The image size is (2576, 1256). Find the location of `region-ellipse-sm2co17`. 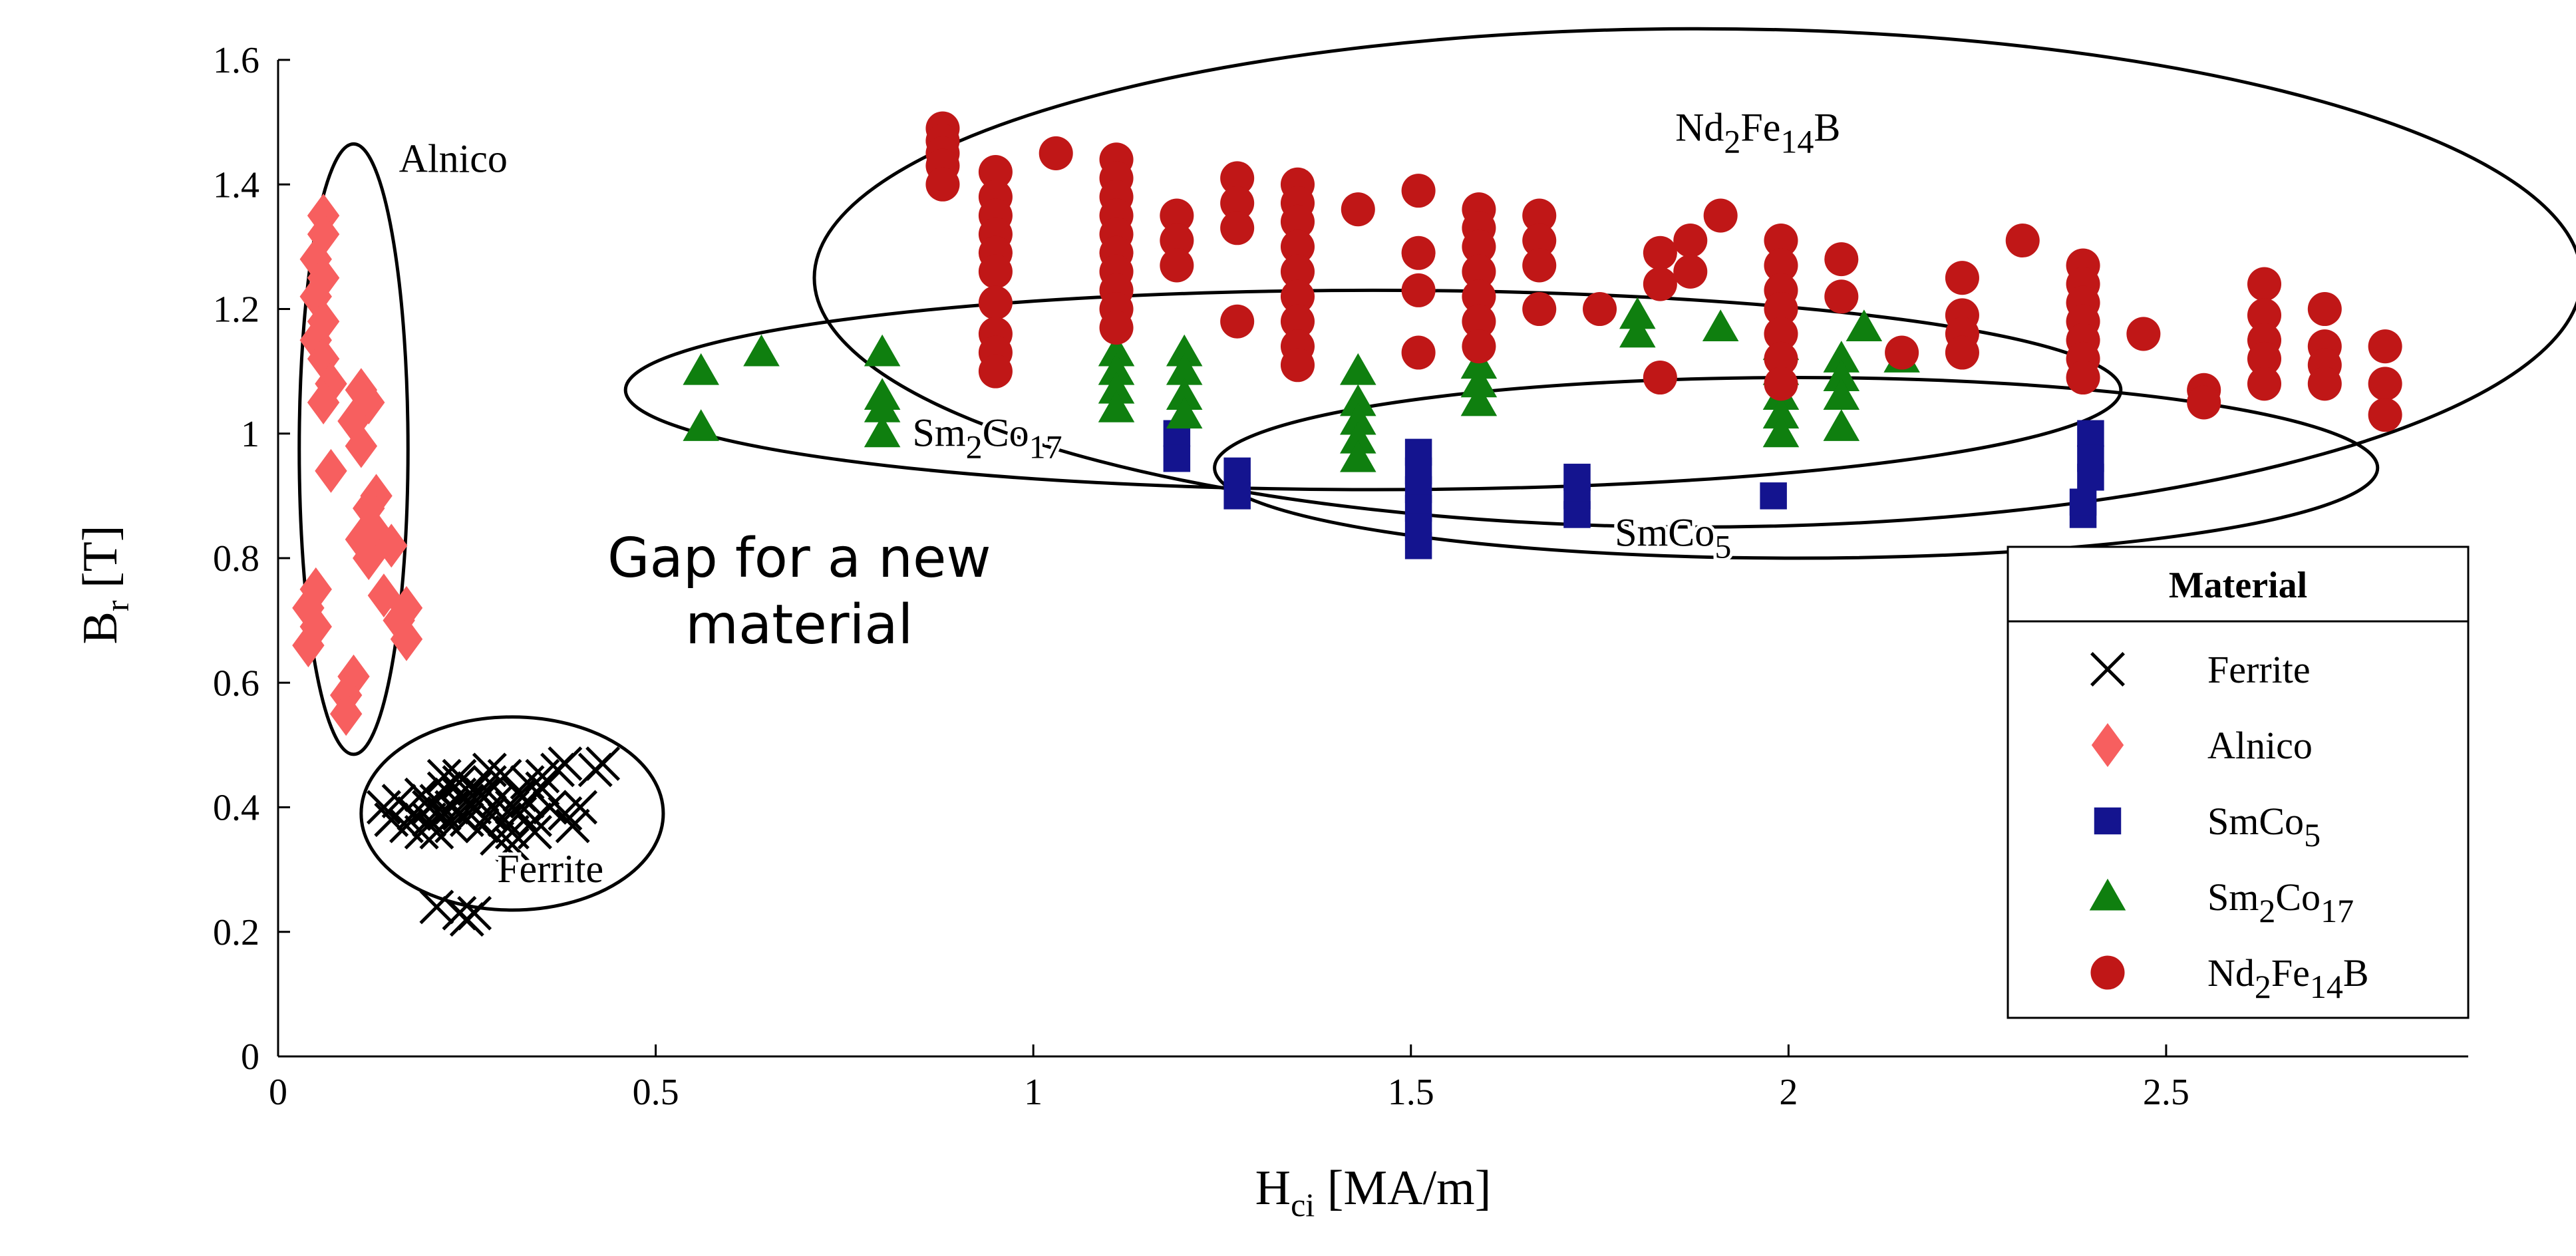

region-ellipse-sm2co17 is located at coordinates (1373, 390).